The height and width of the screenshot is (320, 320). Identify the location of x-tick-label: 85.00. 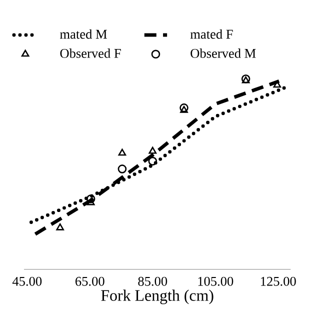
(153, 281).